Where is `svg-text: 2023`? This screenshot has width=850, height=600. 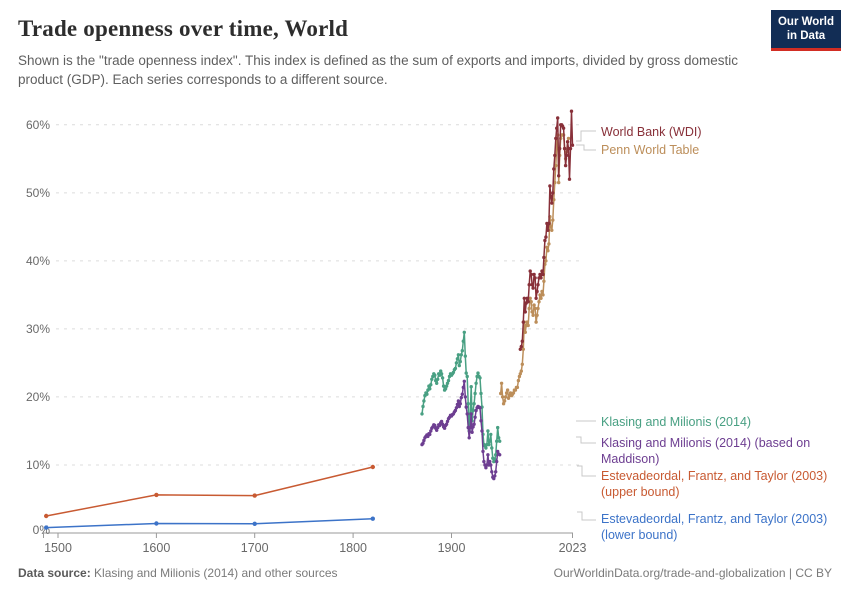 svg-text: 2023 is located at coordinates (573, 548).